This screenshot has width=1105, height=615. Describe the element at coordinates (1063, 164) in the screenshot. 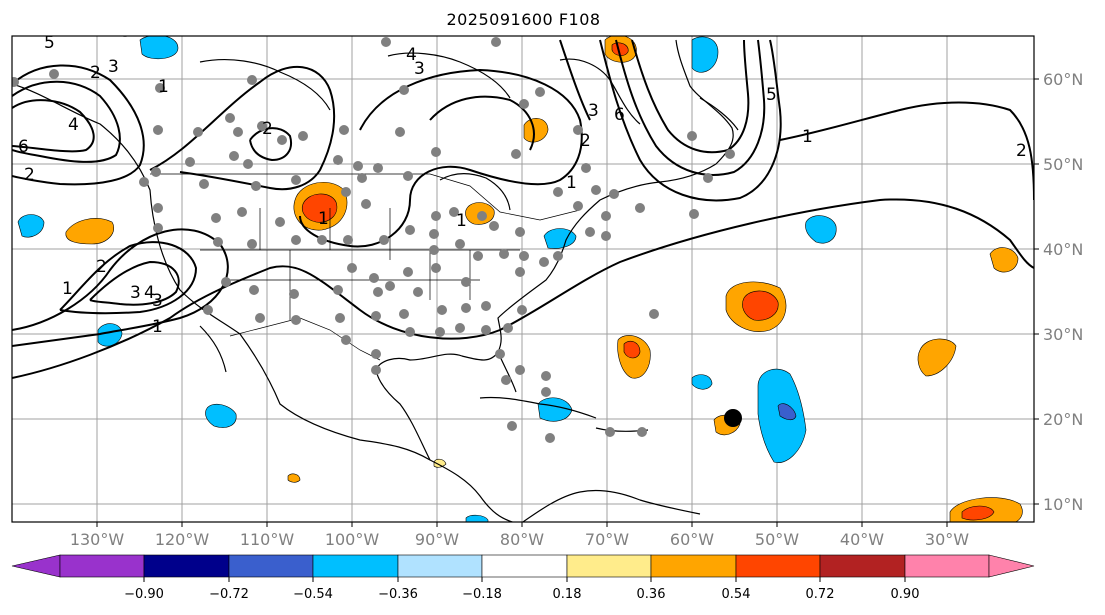

I see `lat-label: 50°N` at that location.